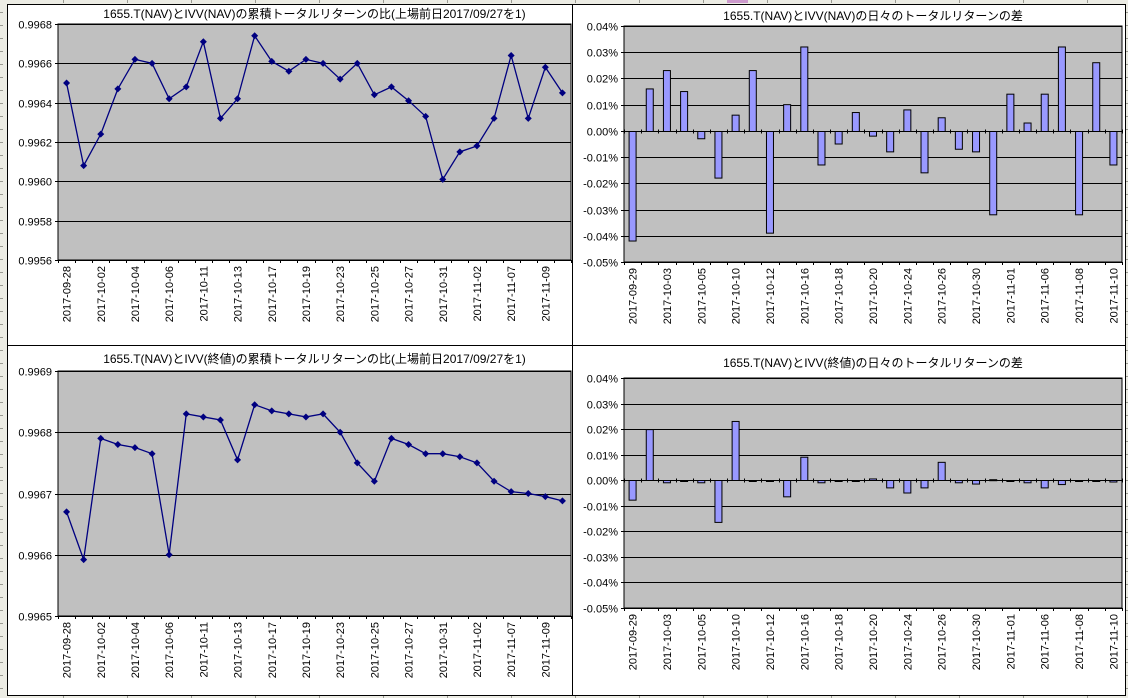 The height and width of the screenshot is (698, 1128). I want to click on svg-text: 0.9967, so click(35, 496).